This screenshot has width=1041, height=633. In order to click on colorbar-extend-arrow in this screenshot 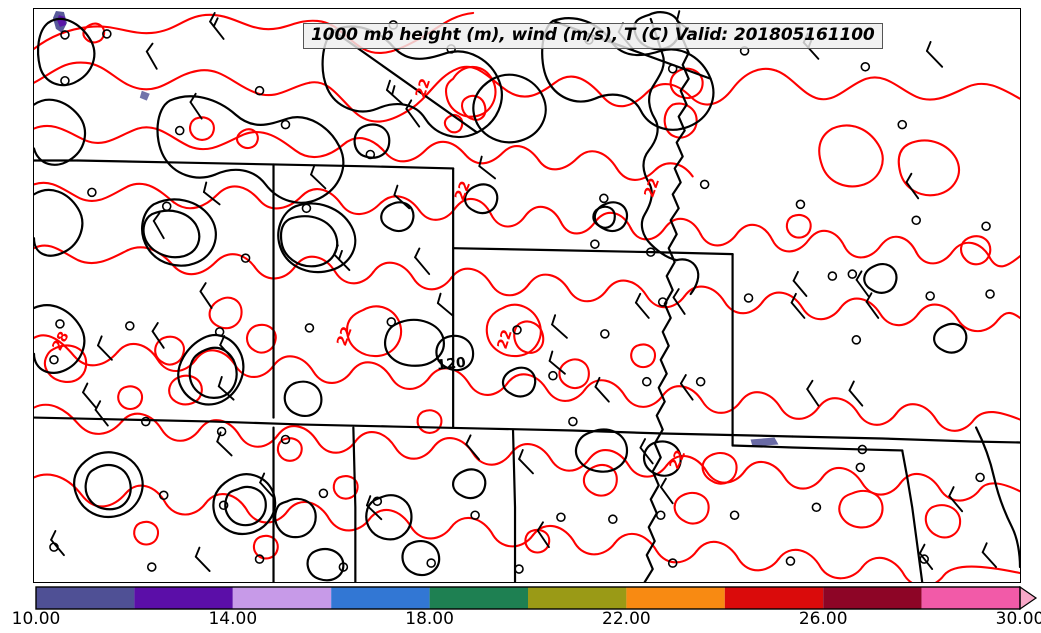, I will do `click(1028, 598)`.